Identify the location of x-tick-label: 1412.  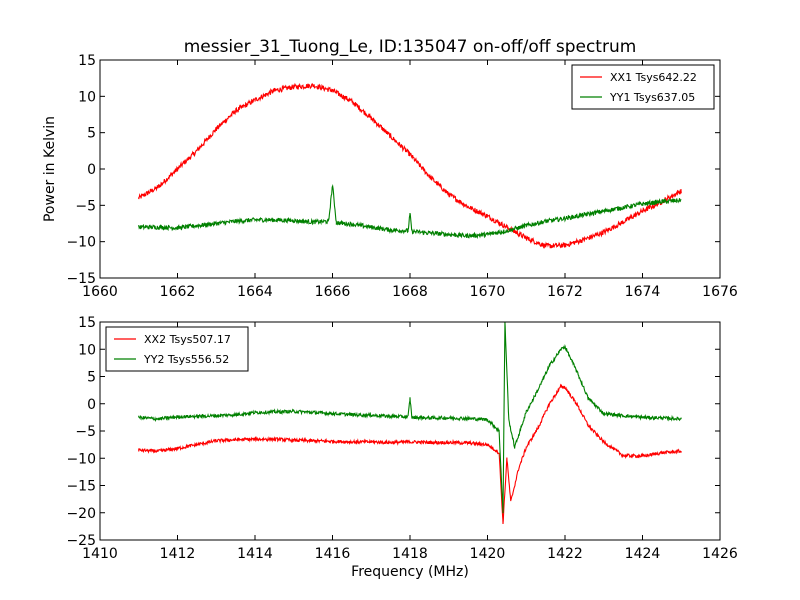
(178, 554).